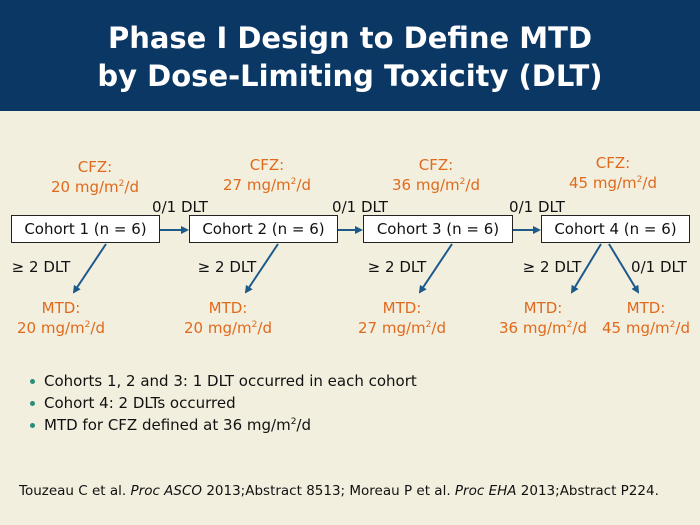 The height and width of the screenshot is (525, 700). I want to click on cohort-4-mtd-final: MTD: 45 mg/m2/d, so click(646, 318).